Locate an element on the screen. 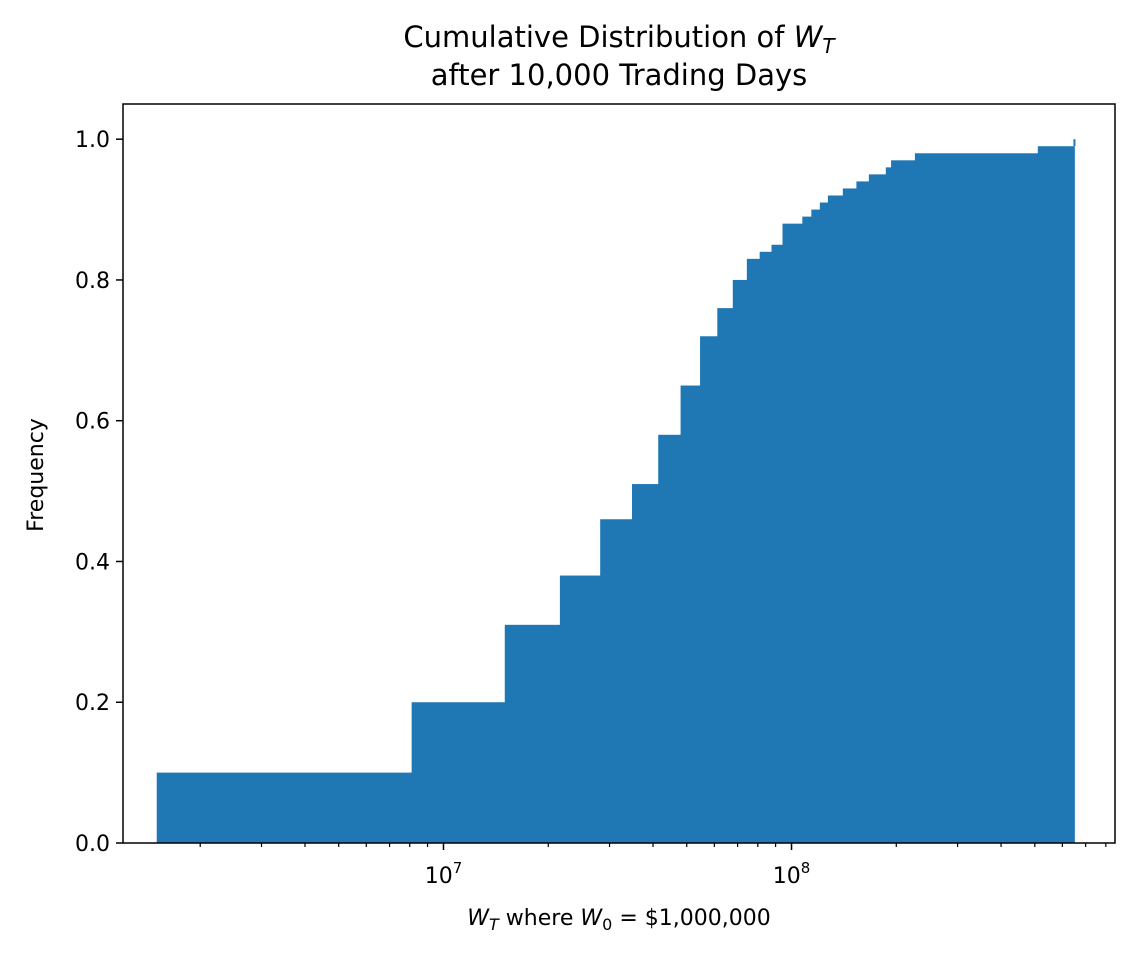 The width and height of the screenshot is (1134, 954). chart-title-line1: Cumulative Distribution of WT is located at coordinates (619, 39).